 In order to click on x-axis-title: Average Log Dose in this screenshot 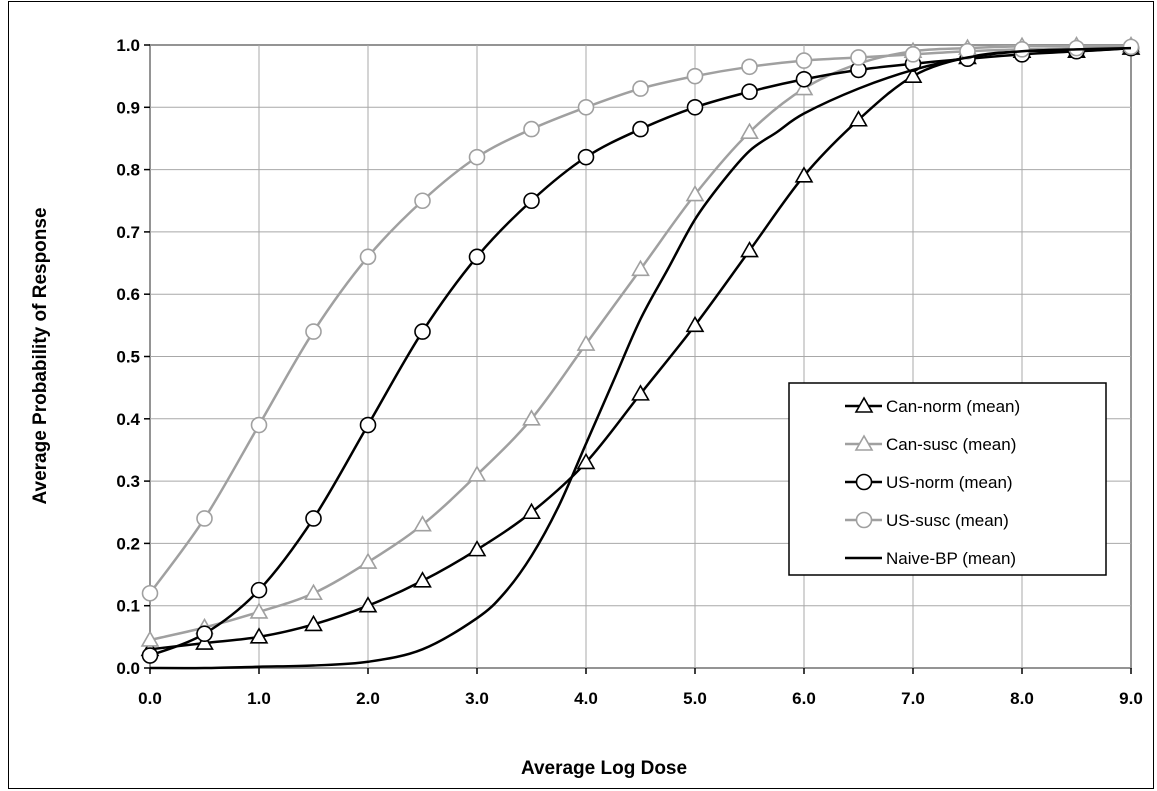, I will do `click(604, 768)`.